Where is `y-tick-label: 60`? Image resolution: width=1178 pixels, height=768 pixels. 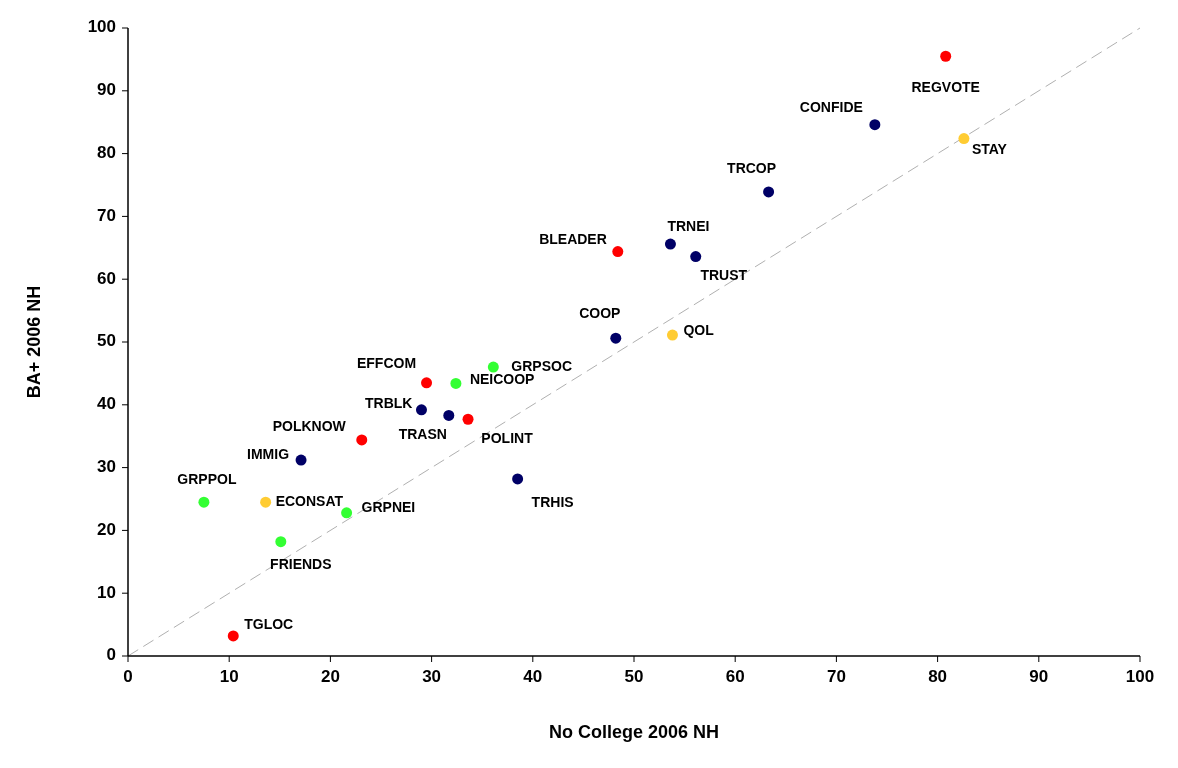 y-tick-label: 60 is located at coordinates (106, 278).